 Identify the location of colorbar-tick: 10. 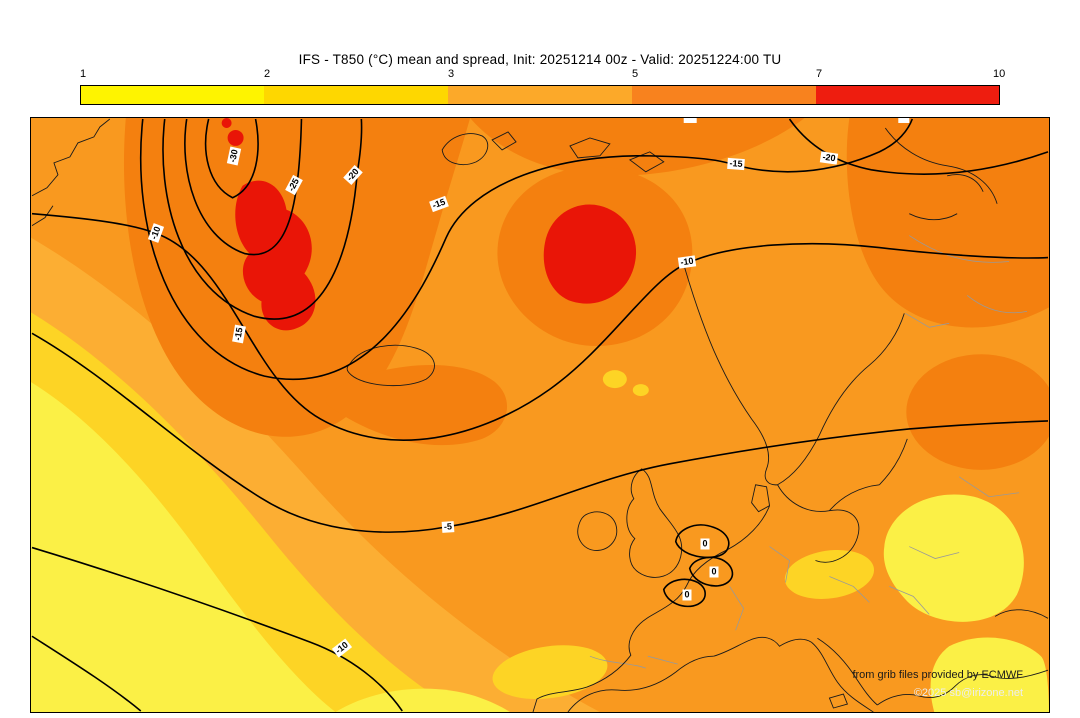
(999, 74).